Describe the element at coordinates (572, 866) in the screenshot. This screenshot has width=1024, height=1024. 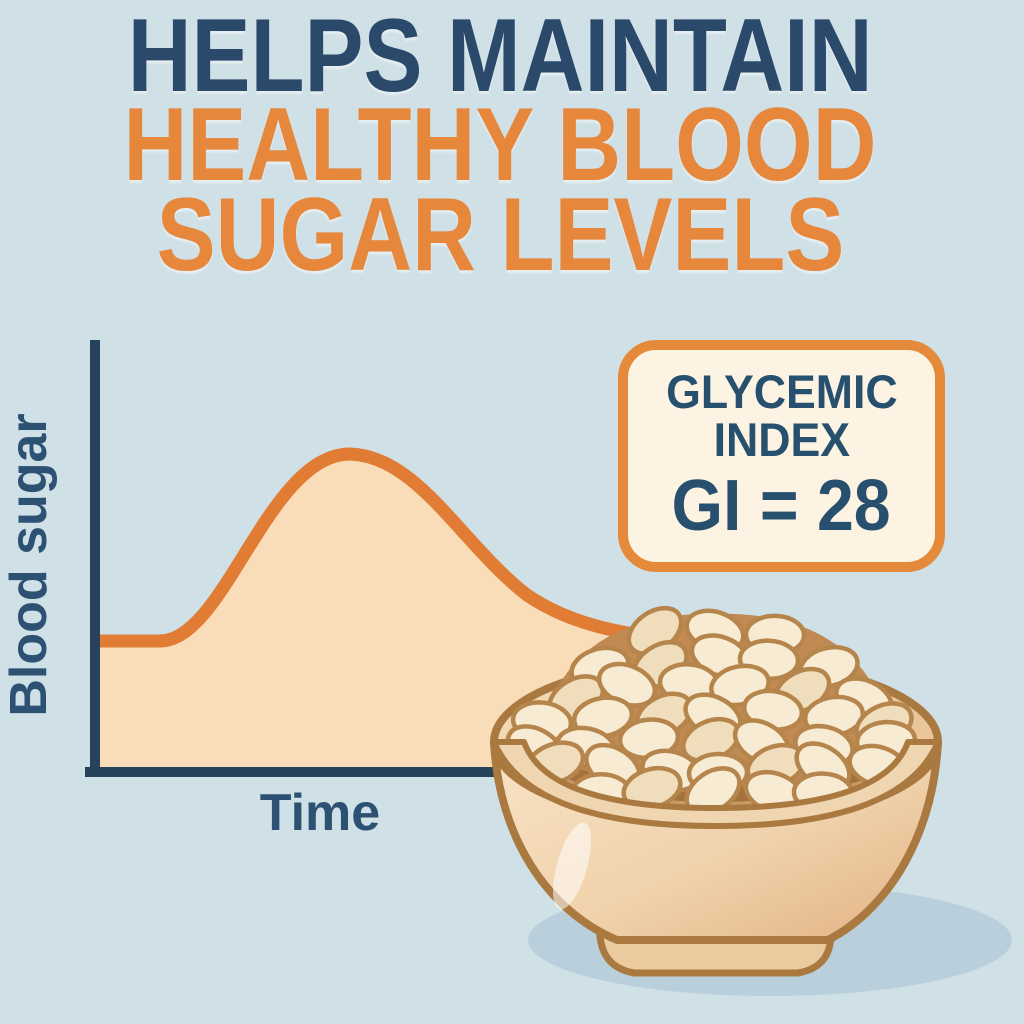
I see `bowl-highlight` at that location.